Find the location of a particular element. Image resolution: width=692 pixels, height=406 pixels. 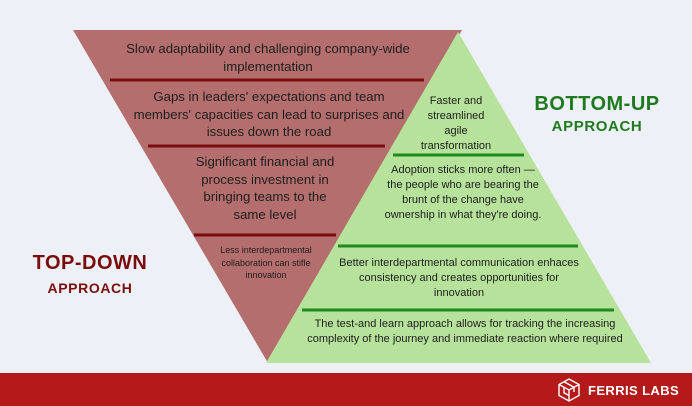

footer-bar is located at coordinates (346, 389).